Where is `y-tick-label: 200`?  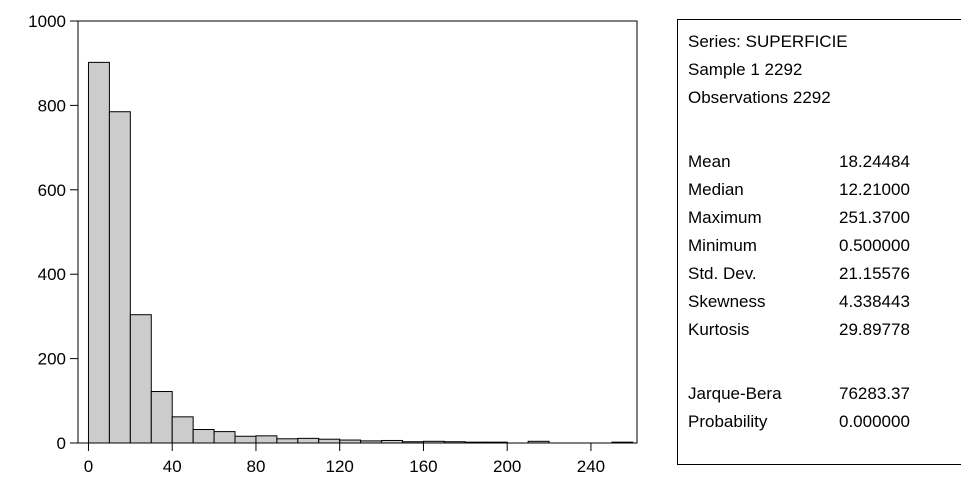
y-tick-label: 200 is located at coordinates (52, 359).